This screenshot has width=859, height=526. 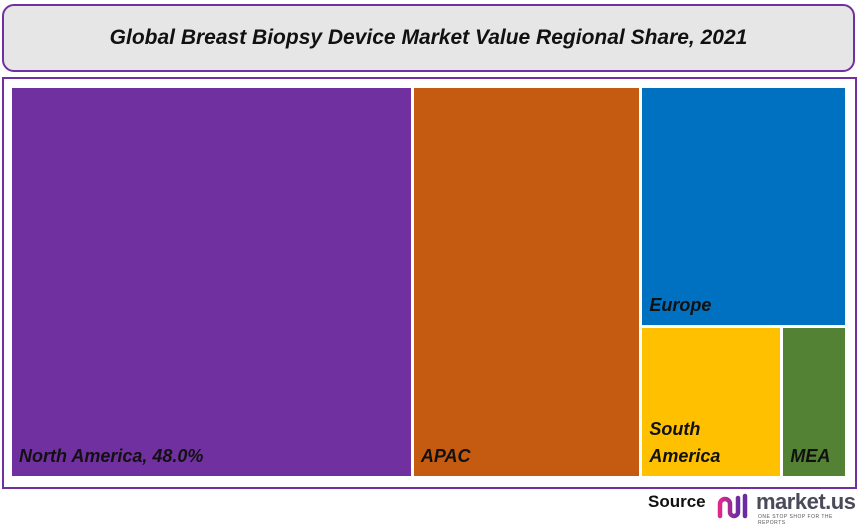 I want to click on source-label: Source, so click(x=677, y=501).